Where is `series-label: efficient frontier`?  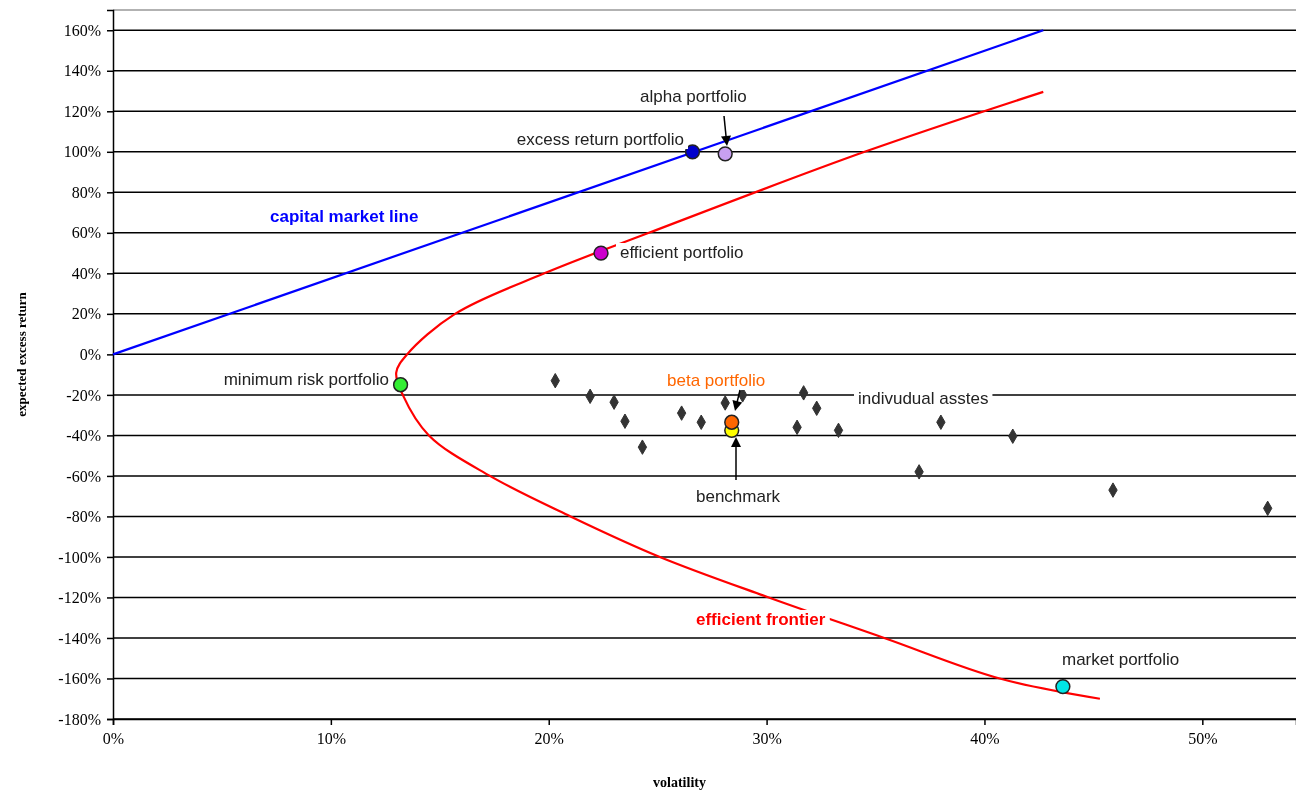 series-label: efficient frontier is located at coordinates (761, 619).